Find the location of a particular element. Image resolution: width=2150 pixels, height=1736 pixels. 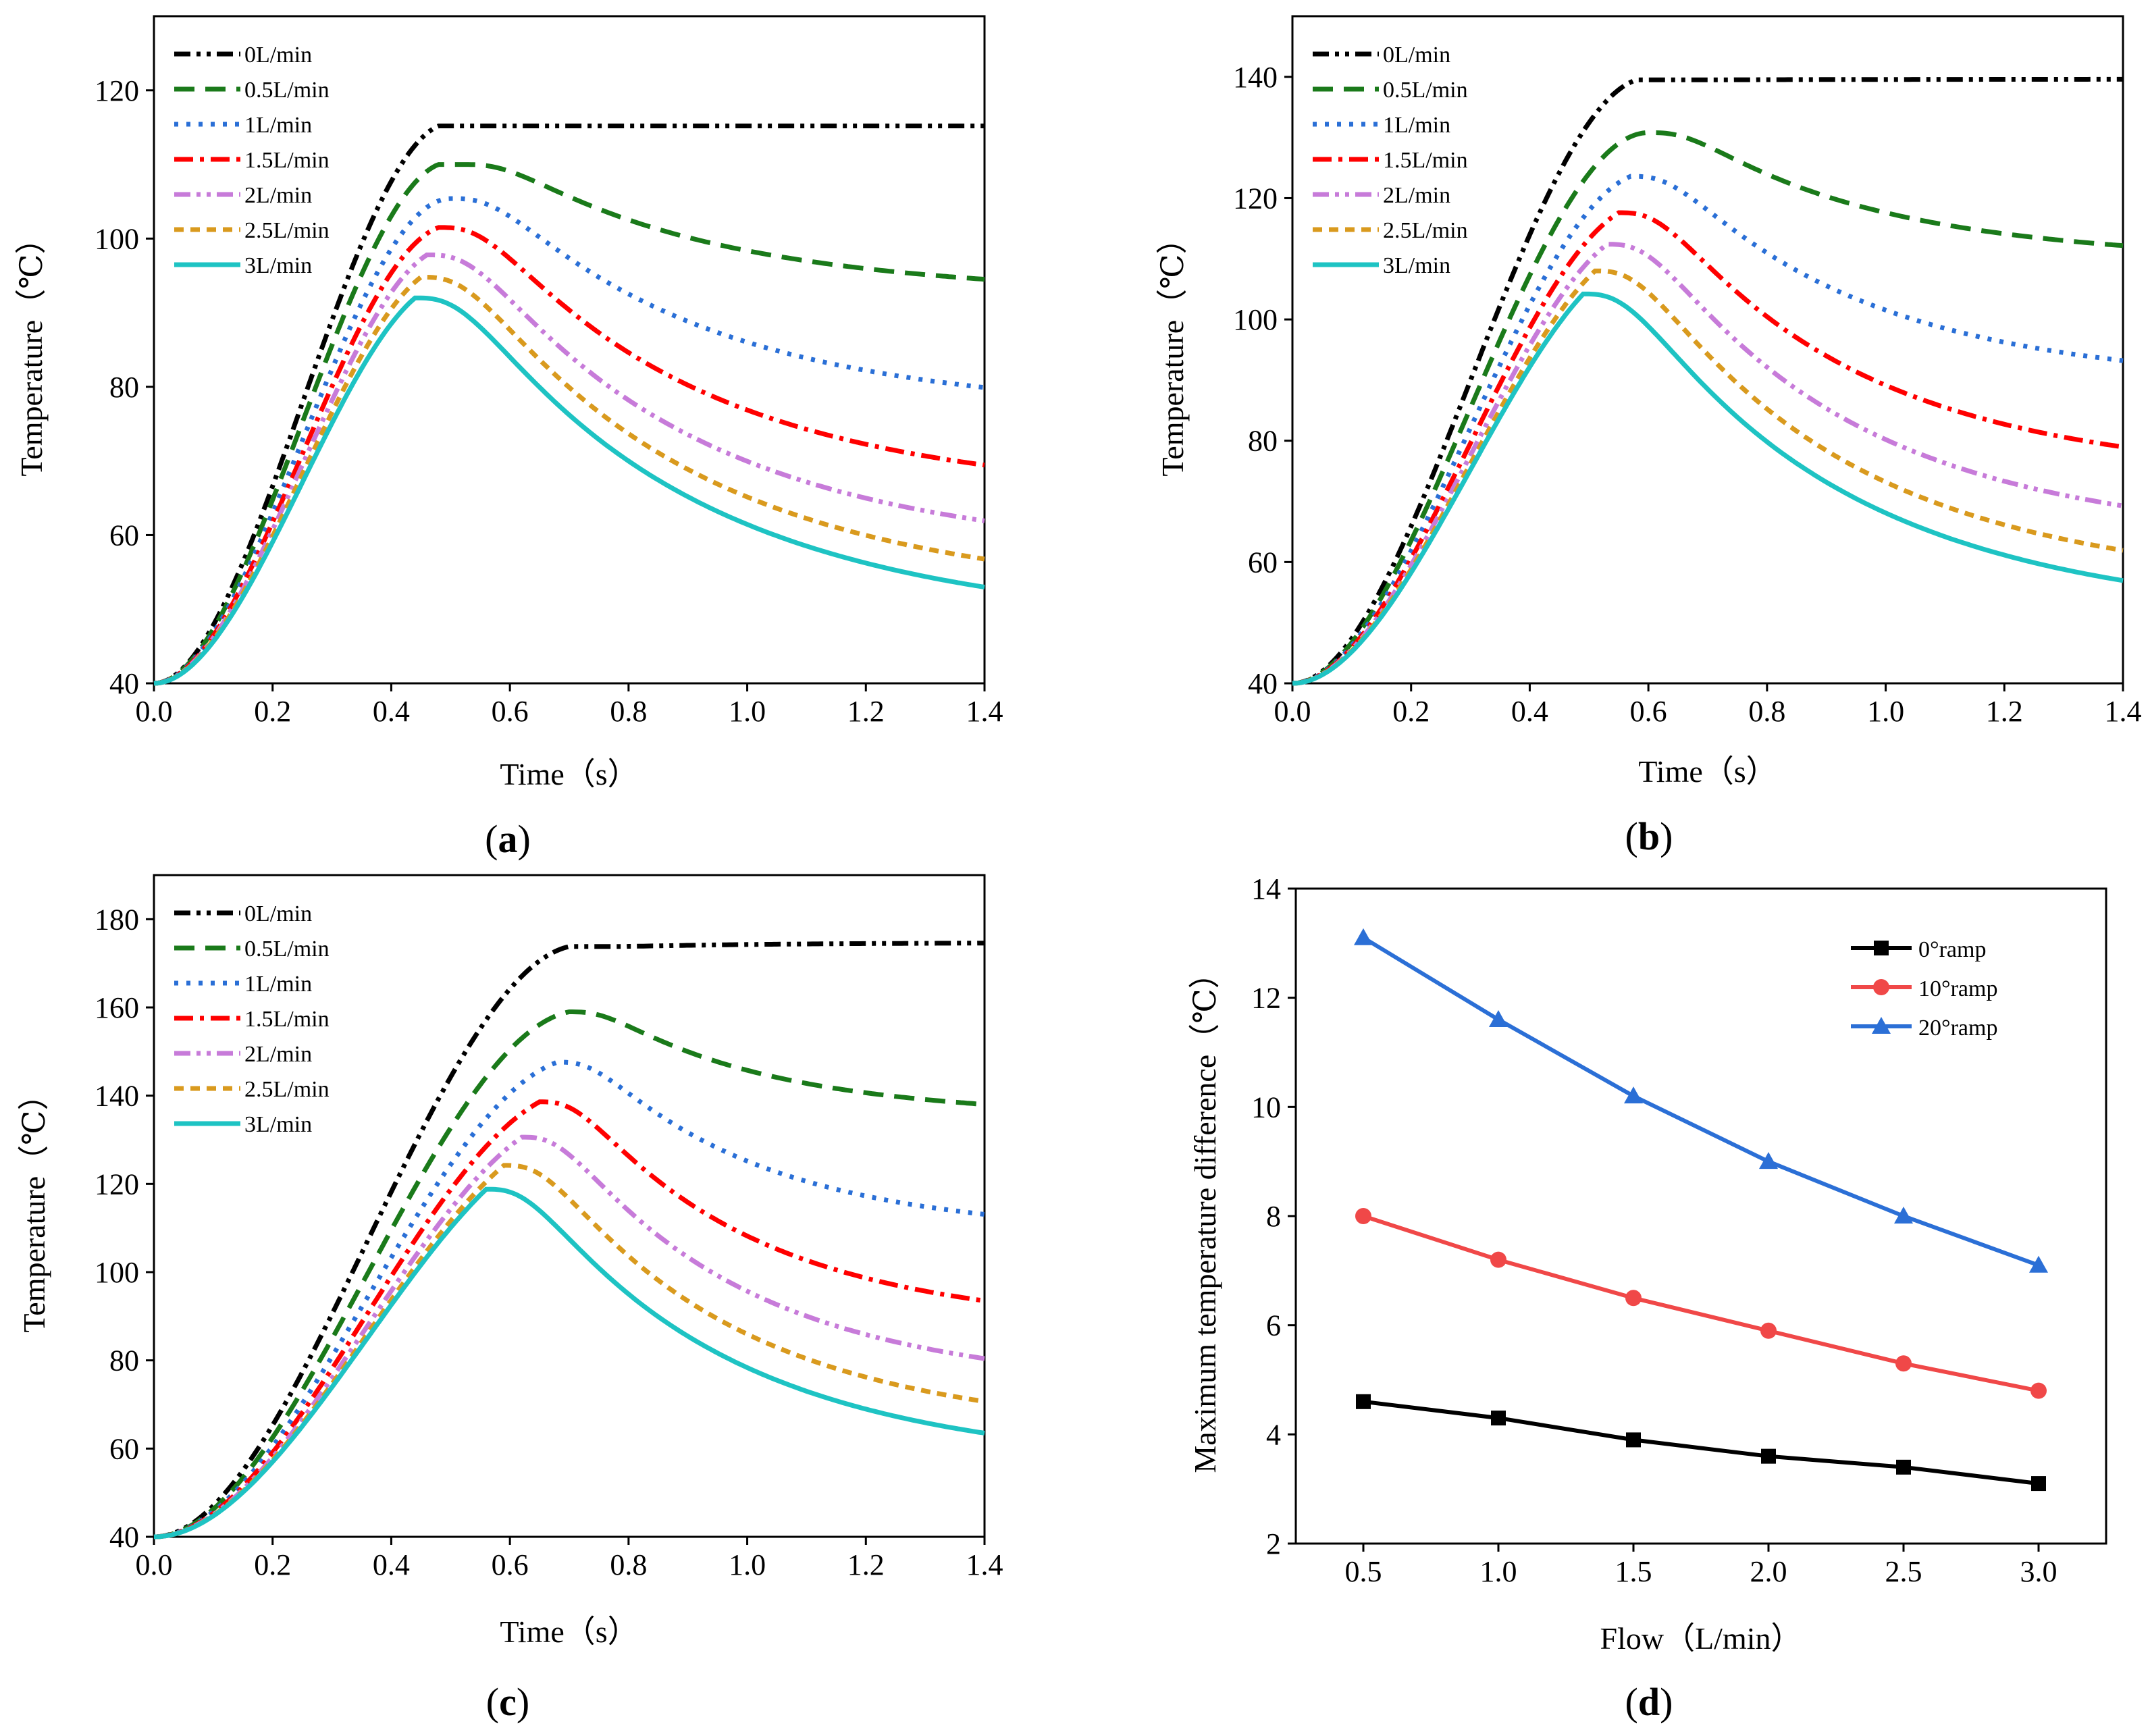

plot-frame-b is located at coordinates (1707, 350).